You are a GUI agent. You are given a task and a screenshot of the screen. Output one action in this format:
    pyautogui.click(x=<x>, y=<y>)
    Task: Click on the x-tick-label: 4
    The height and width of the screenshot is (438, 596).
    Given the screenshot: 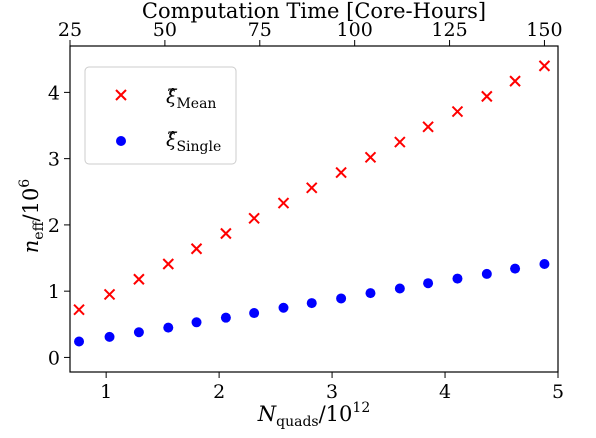 What is the action you would take?
    pyautogui.click(x=445, y=392)
    